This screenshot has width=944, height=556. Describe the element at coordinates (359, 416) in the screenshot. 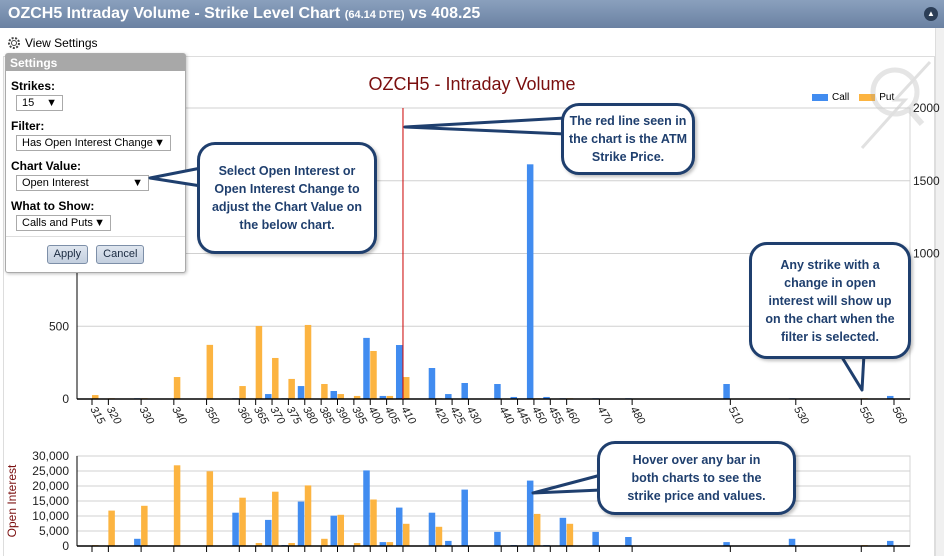

I see `x-tick-label: 395` at that location.